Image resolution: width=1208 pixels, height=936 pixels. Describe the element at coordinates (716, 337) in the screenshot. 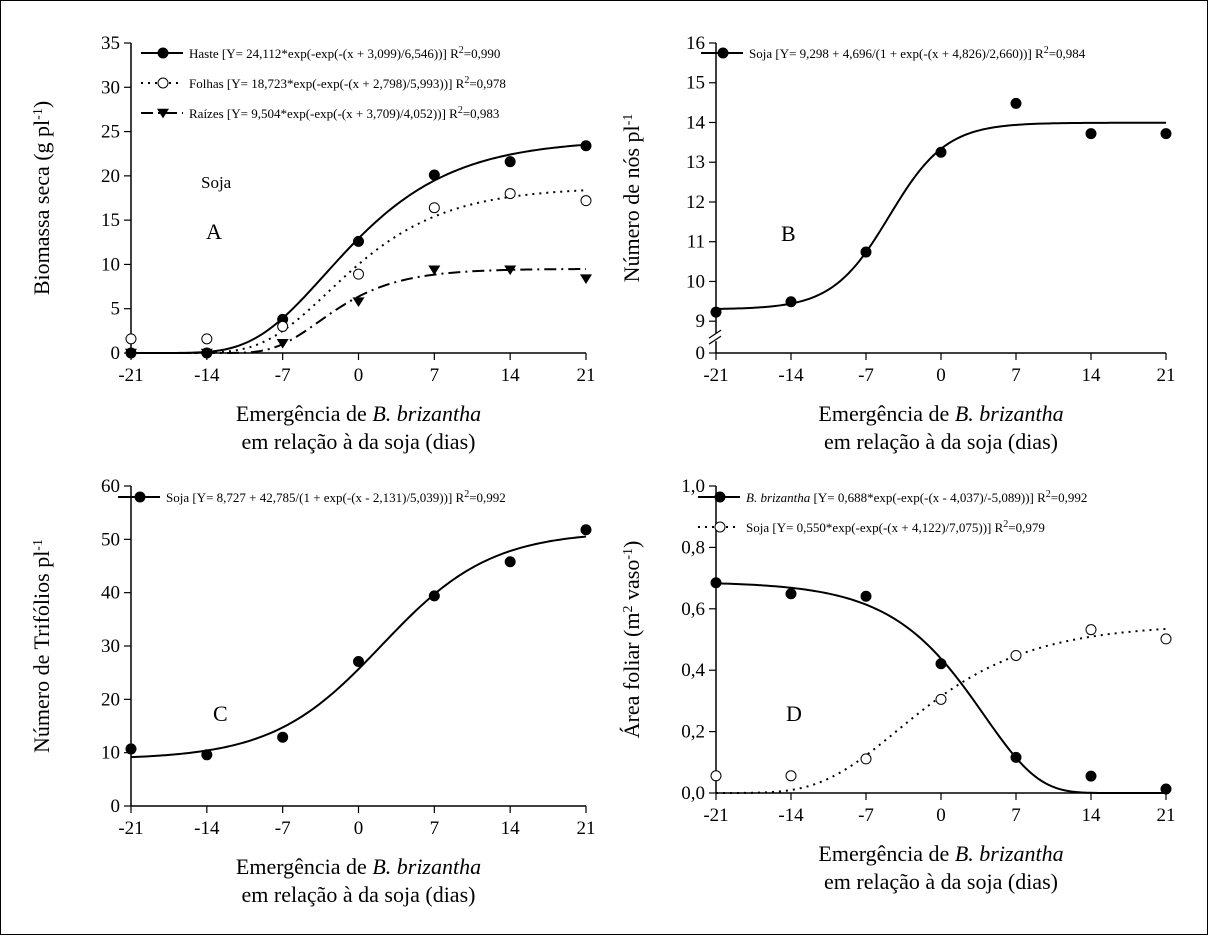

I see `axis-break-gap` at that location.